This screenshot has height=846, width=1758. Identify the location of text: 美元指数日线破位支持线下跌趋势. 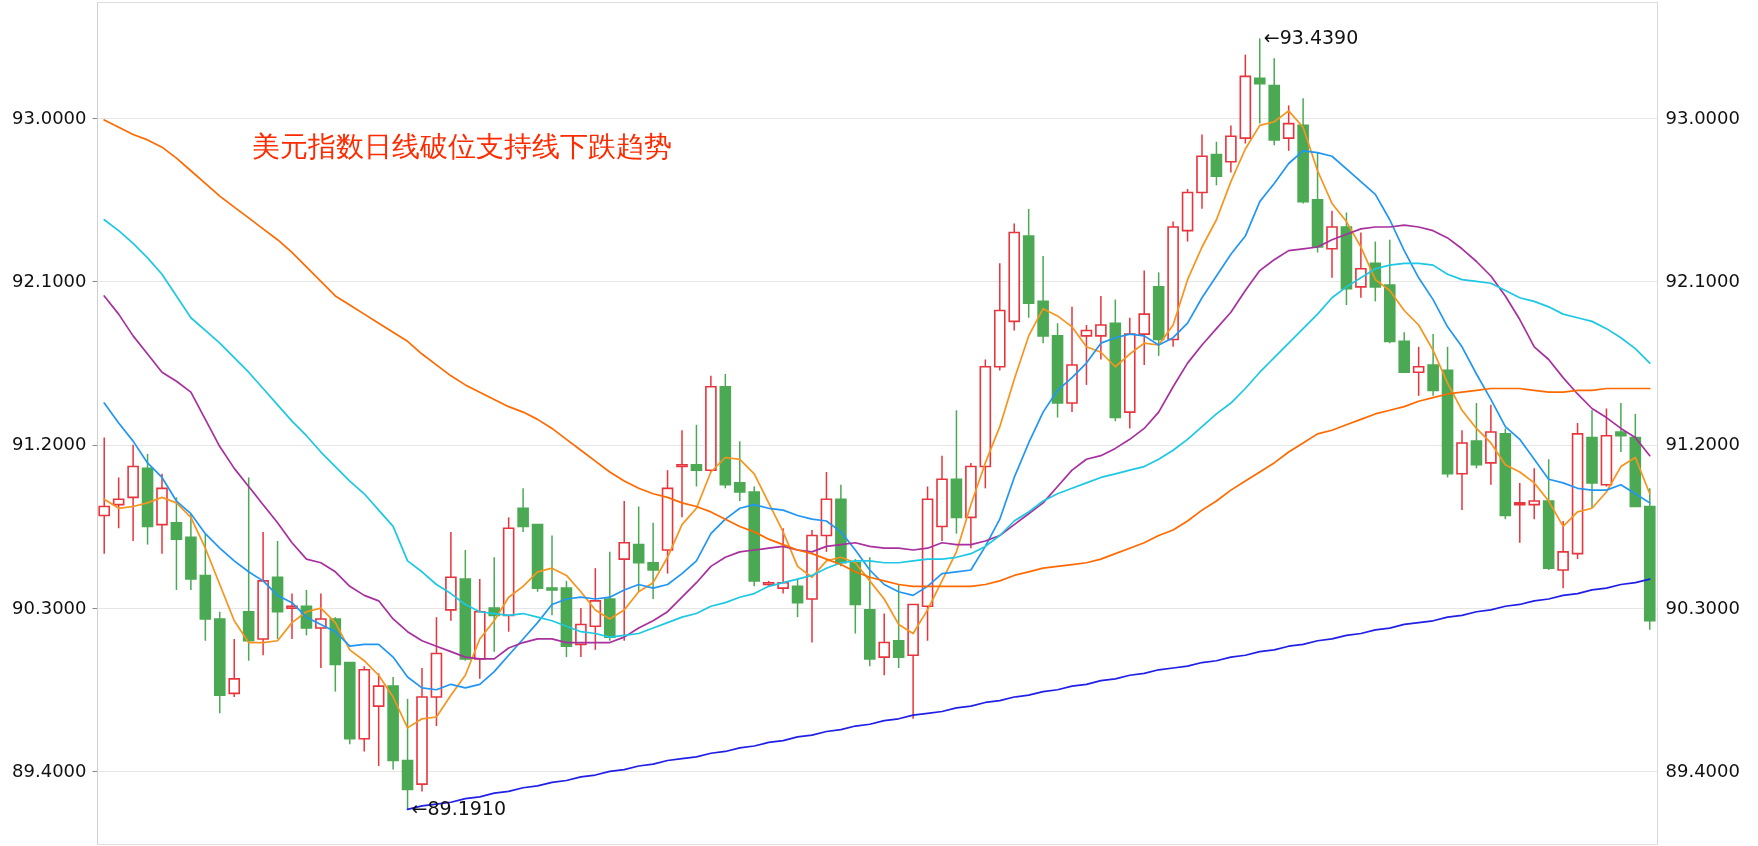
(462, 146).